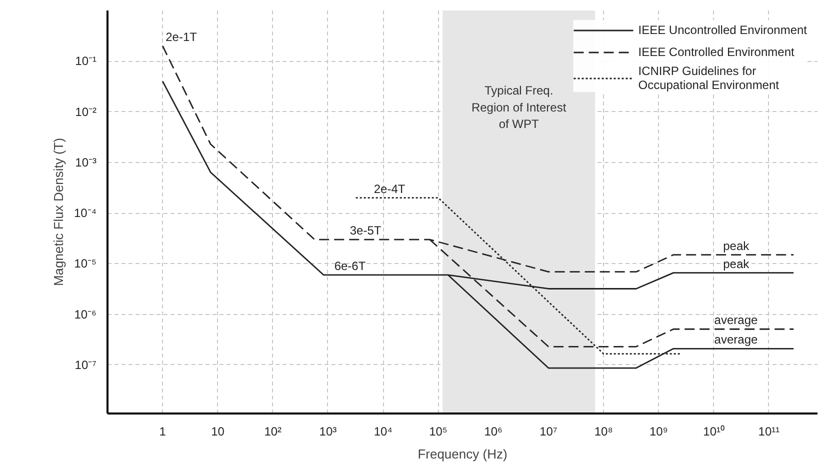 This screenshot has height=467, width=819. Describe the element at coordinates (390, 189) in the screenshot. I see `annotation: 2e-4T` at that location.